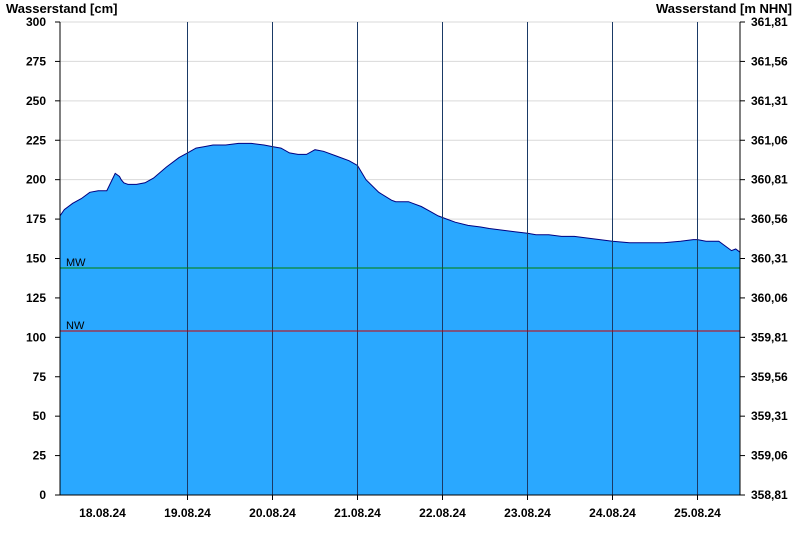 The height and width of the screenshot is (550, 800). What do you see at coordinates (40, 416) in the screenshot?
I see `left-tick-label: 50` at bounding box center [40, 416].